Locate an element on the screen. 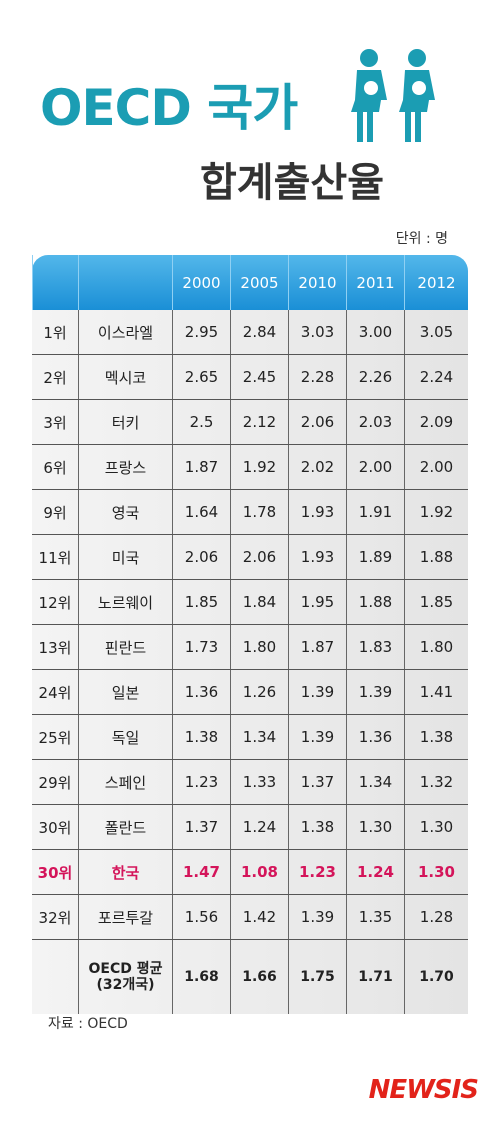  table-row: 32위 포르투갈 1.56 1.42 1.39 1.35 1.28 is located at coordinates (250, 917).